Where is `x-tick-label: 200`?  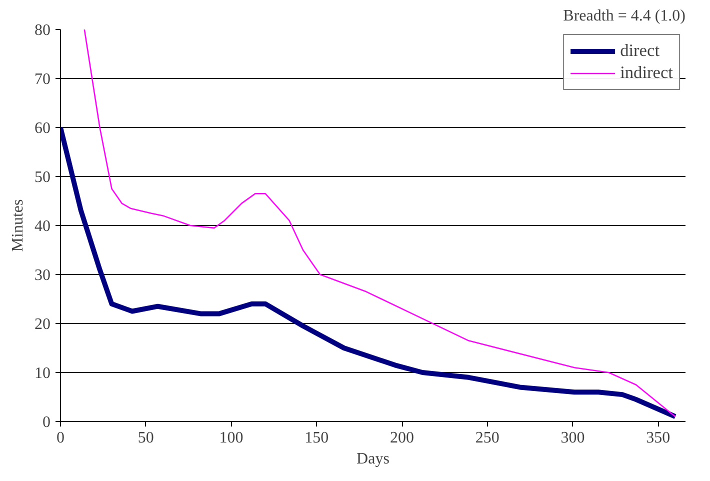 x-tick-label: 200 is located at coordinates (402, 438).